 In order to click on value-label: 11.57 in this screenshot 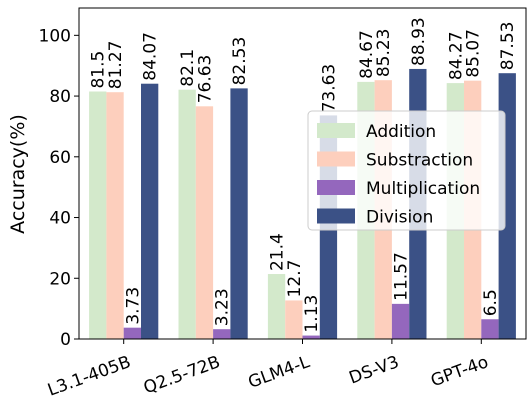, I will do `click(402, 276)`.